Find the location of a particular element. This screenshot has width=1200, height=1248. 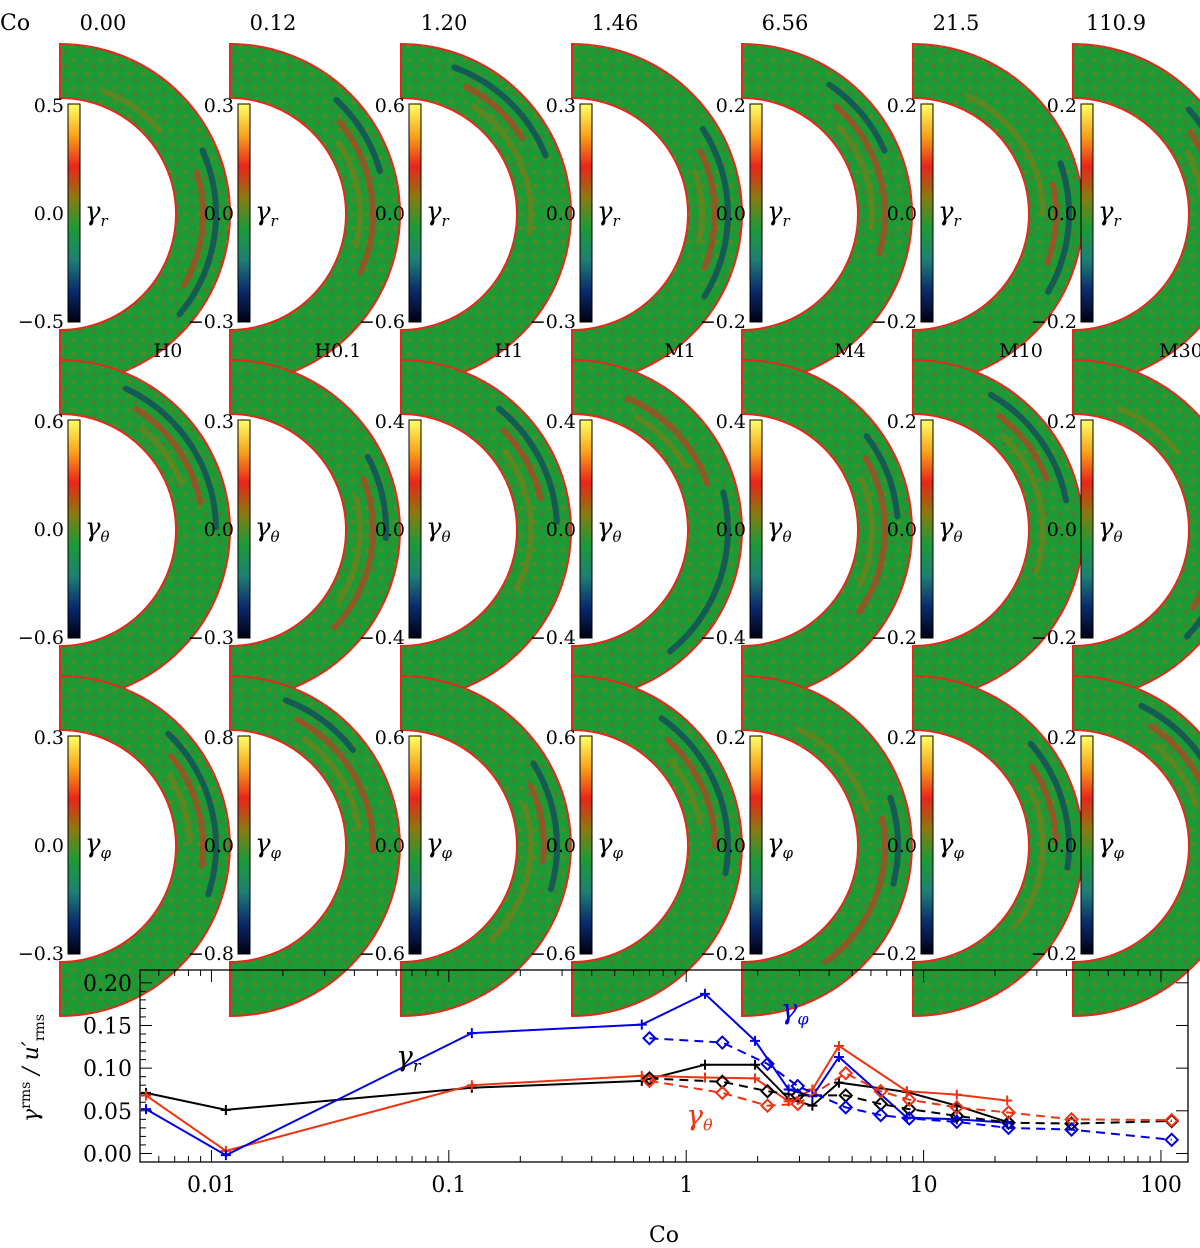

panel-r3-c3: 0.6 0.0 −0.6 γφ is located at coordinates (465, 846).